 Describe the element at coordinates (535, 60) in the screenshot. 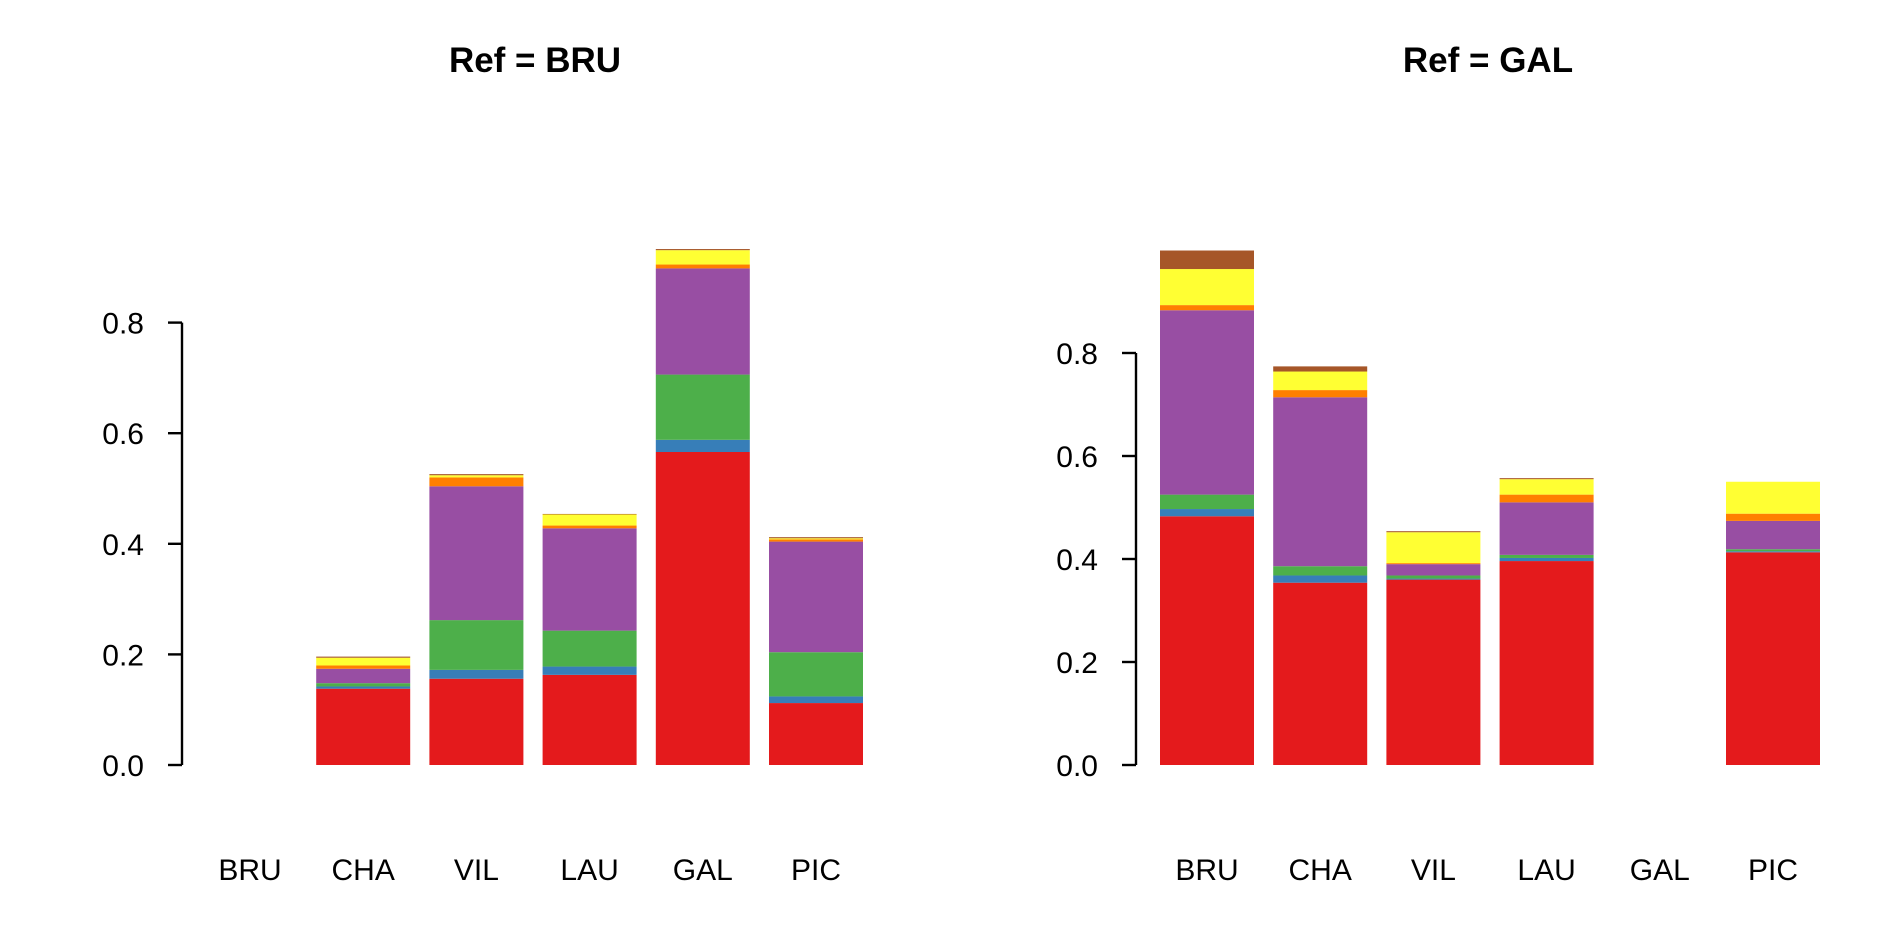

I see `panel-title: Ref = BRU` at that location.